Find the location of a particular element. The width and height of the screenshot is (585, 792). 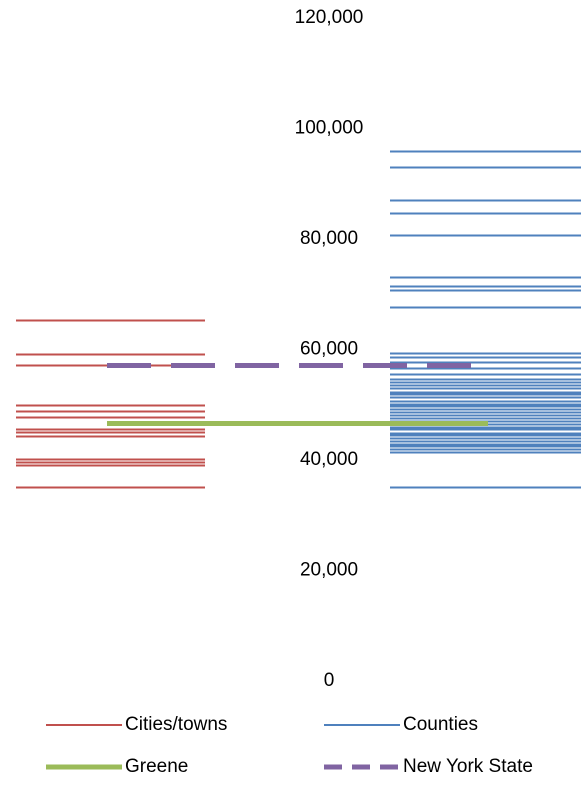

legend-label-greene: Greene is located at coordinates (157, 766).